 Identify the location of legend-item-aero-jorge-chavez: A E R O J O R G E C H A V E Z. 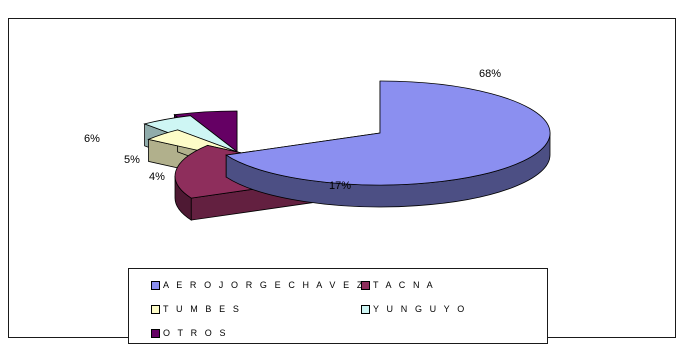
(258, 285).